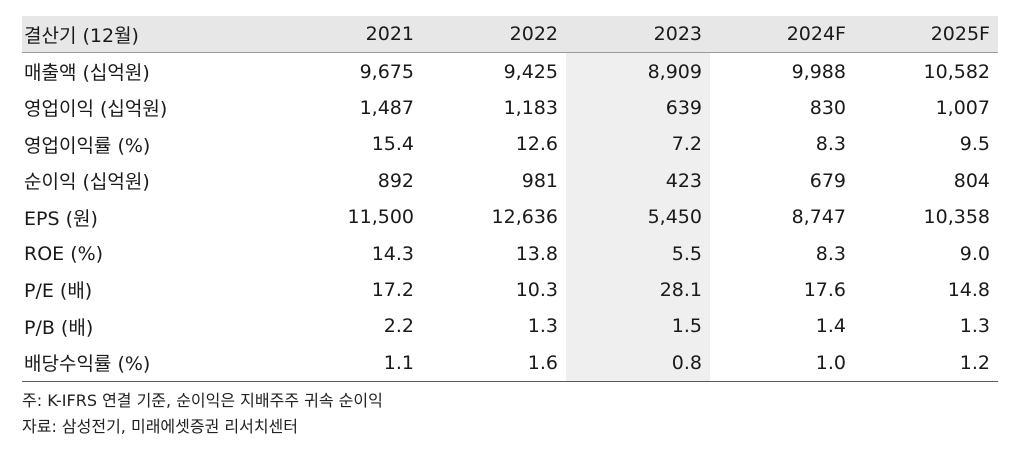 The image size is (1014, 456). Describe the element at coordinates (818, 217) in the screenshot. I see `table-cell: 8,747` at that location.